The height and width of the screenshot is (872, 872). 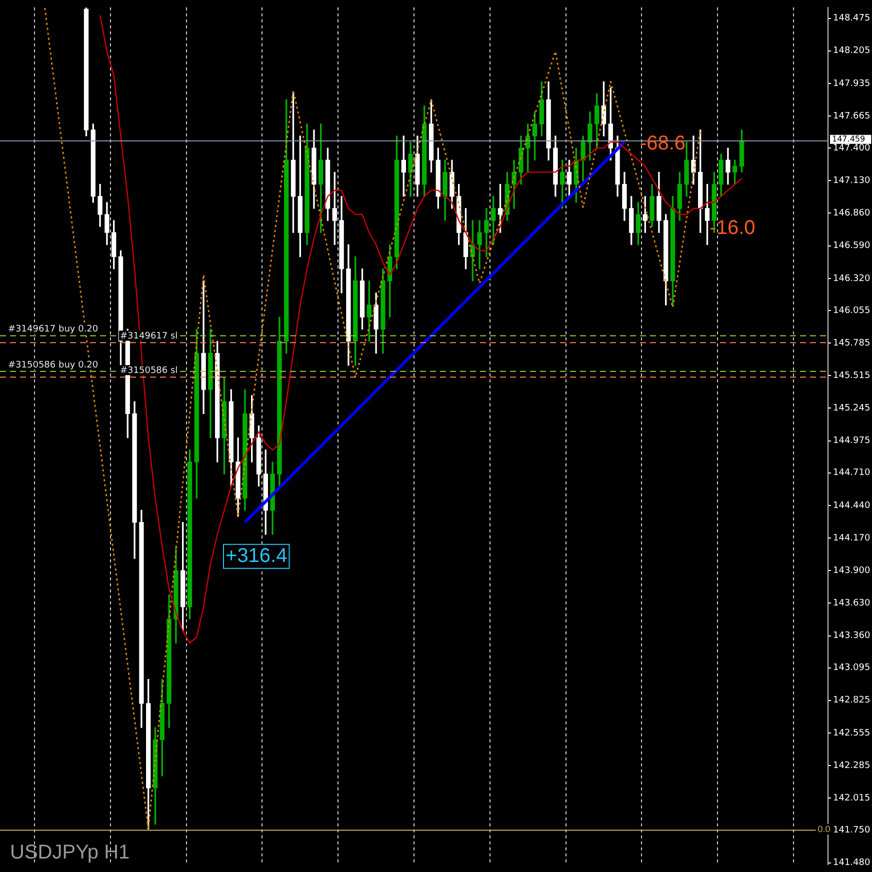 What do you see at coordinates (851, 375) in the screenshot?
I see `y-tick-label: 145.515` at bounding box center [851, 375].